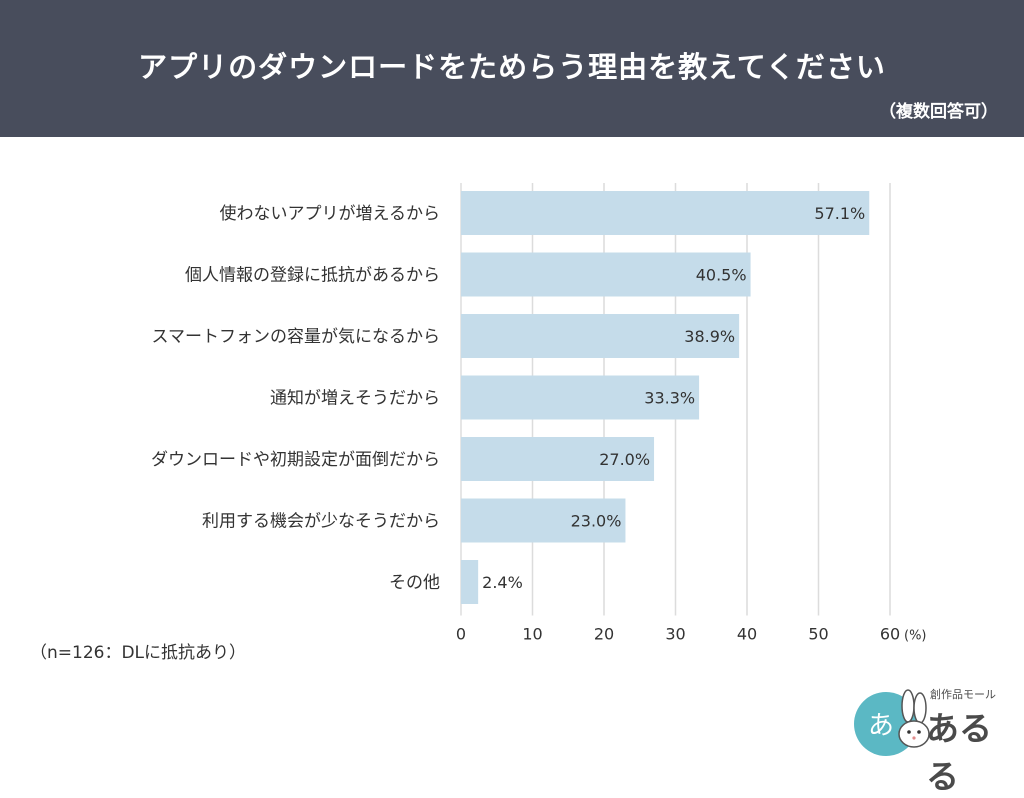 Image resolution: width=1024 pixels, height=798 pixels. What do you see at coordinates (747, 634) in the screenshot?
I see `x-tick-label: 40` at bounding box center [747, 634].